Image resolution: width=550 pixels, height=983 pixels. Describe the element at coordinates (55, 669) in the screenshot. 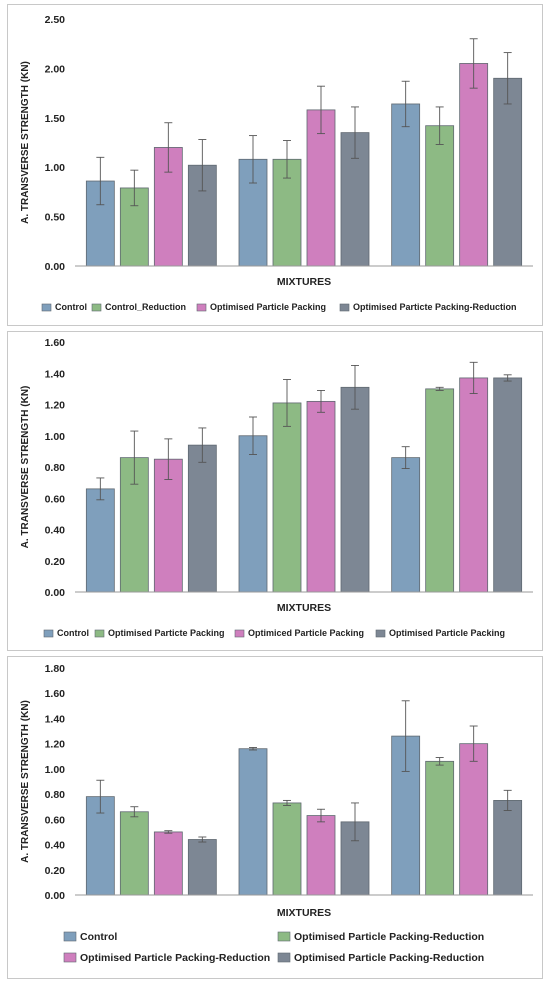

I see `y-tick-label: 1.80` at that location.